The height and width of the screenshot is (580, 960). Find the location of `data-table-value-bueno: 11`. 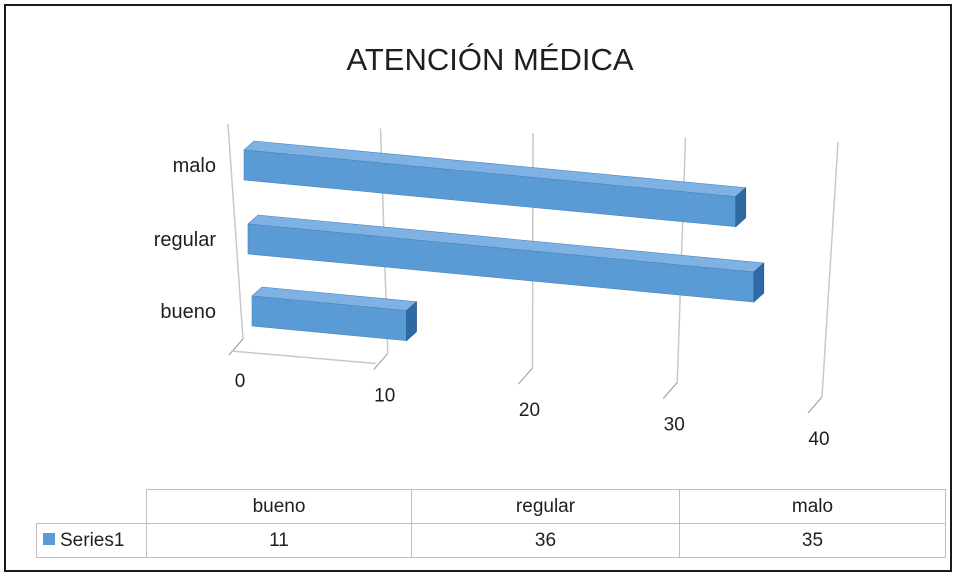

data-table-value-bueno: 11 is located at coordinates (279, 540).